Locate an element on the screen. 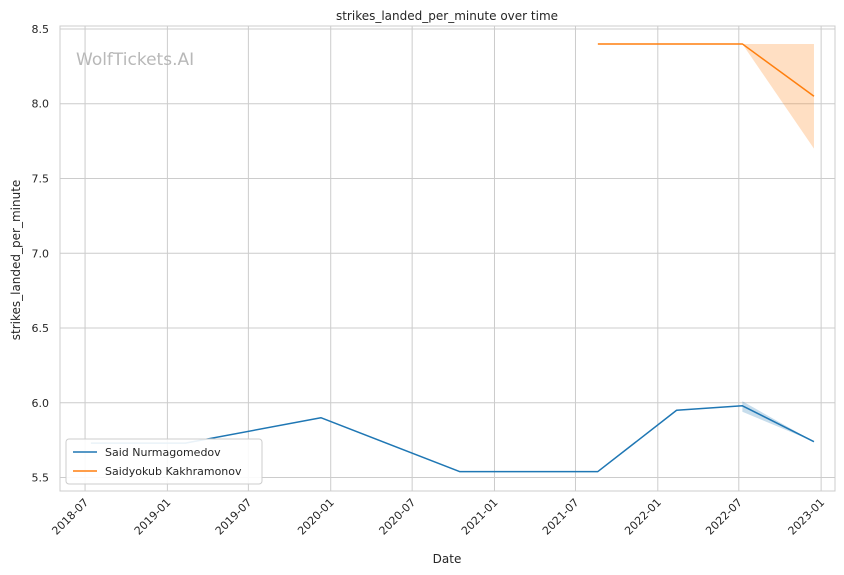  legend-box is located at coordinates (164, 461).